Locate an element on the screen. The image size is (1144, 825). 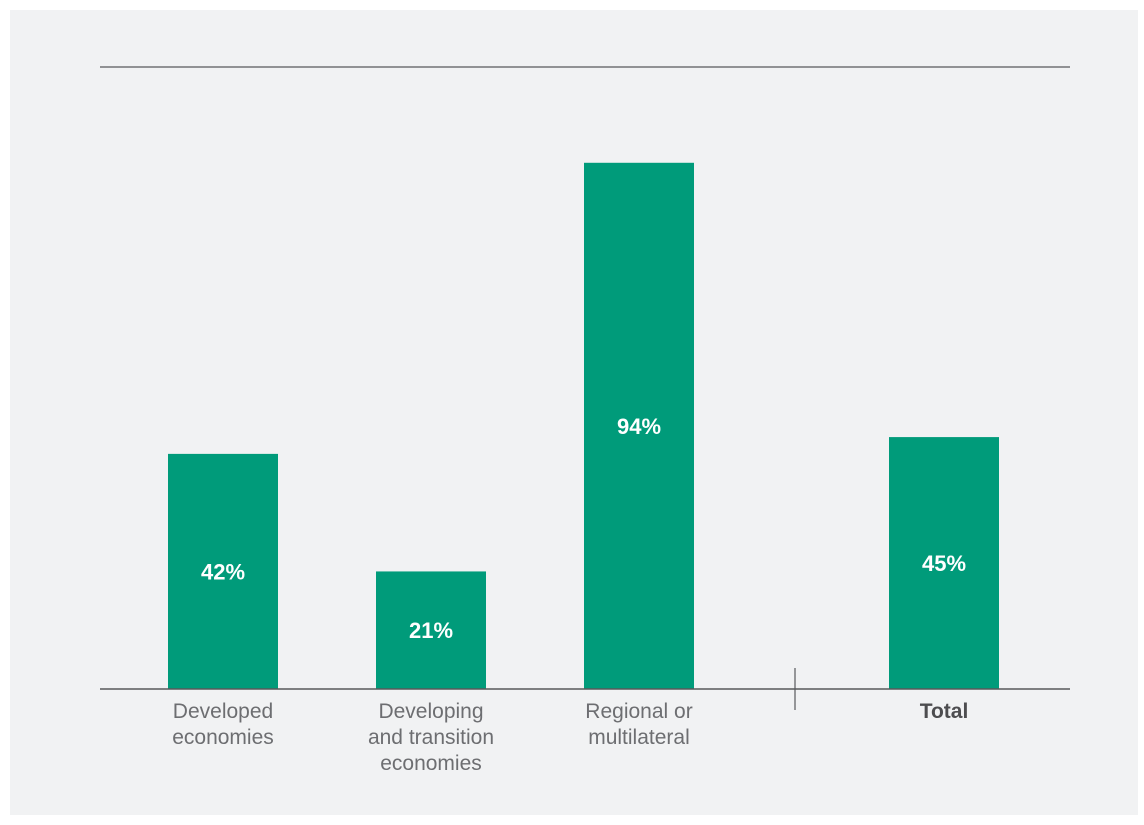
bar-value-label-1: 21% is located at coordinates (431, 630).